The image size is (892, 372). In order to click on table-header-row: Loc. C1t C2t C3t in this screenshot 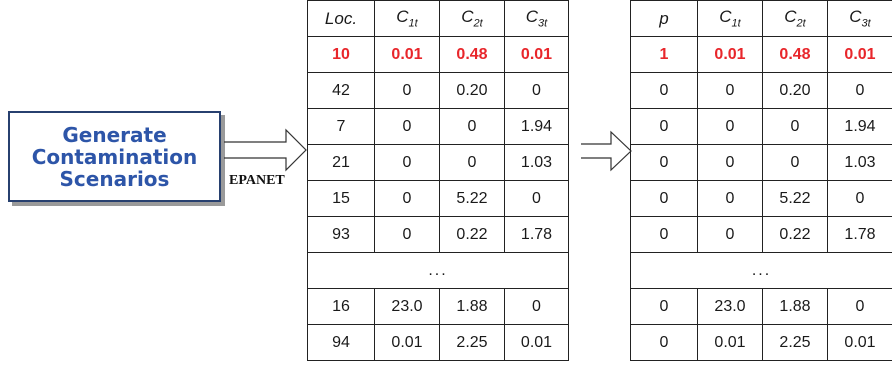, I will do `click(438, 18)`.